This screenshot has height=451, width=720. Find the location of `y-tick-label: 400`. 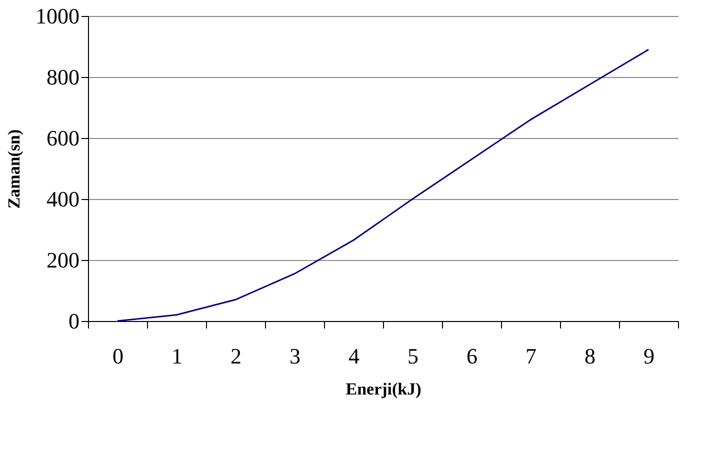

y-tick-label: 400 is located at coordinates (63, 199).